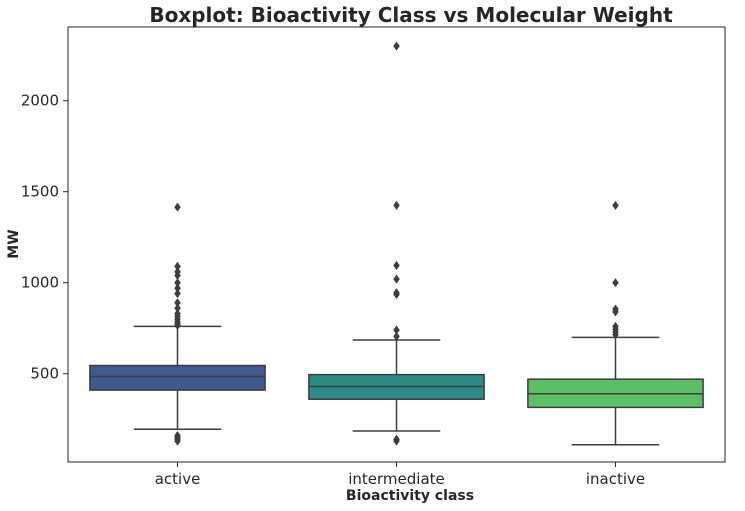 This screenshot has height=511, width=745. What do you see at coordinates (44, 374) in the screenshot?
I see `y-tick-label: 500` at bounding box center [44, 374].